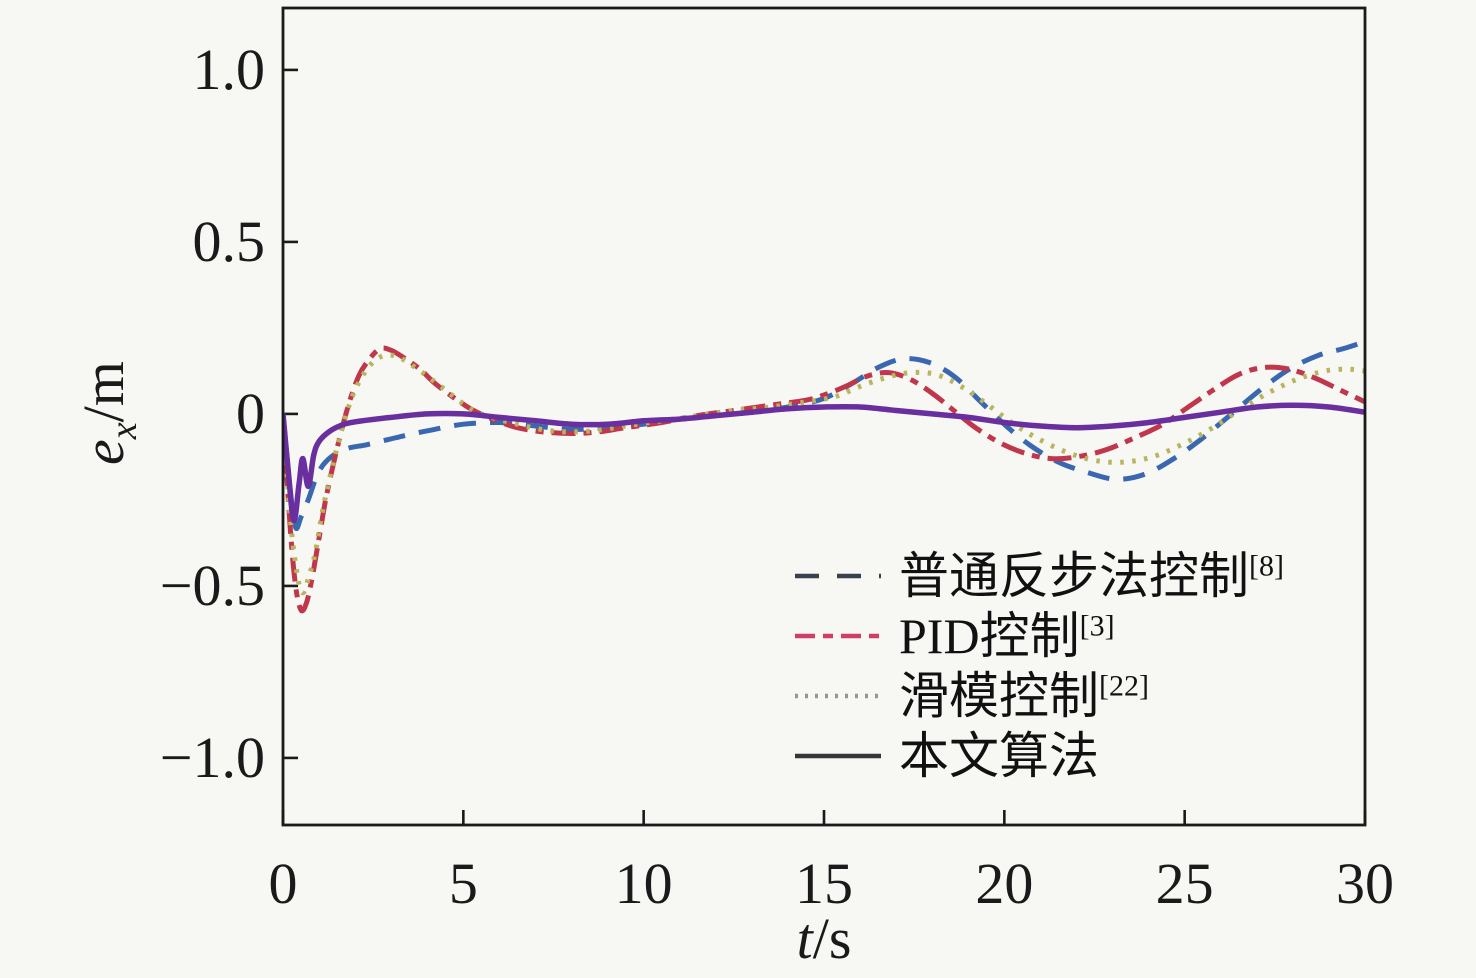 The image size is (1476, 978). What do you see at coordinates (1024, 696) in the screenshot?
I see `legend-label: 滑模控制[22]` at bounding box center [1024, 696].